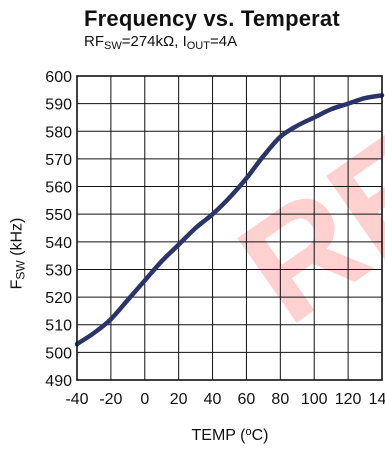 The image size is (385, 450). I want to click on y-tick-label: 590, so click(58, 105).